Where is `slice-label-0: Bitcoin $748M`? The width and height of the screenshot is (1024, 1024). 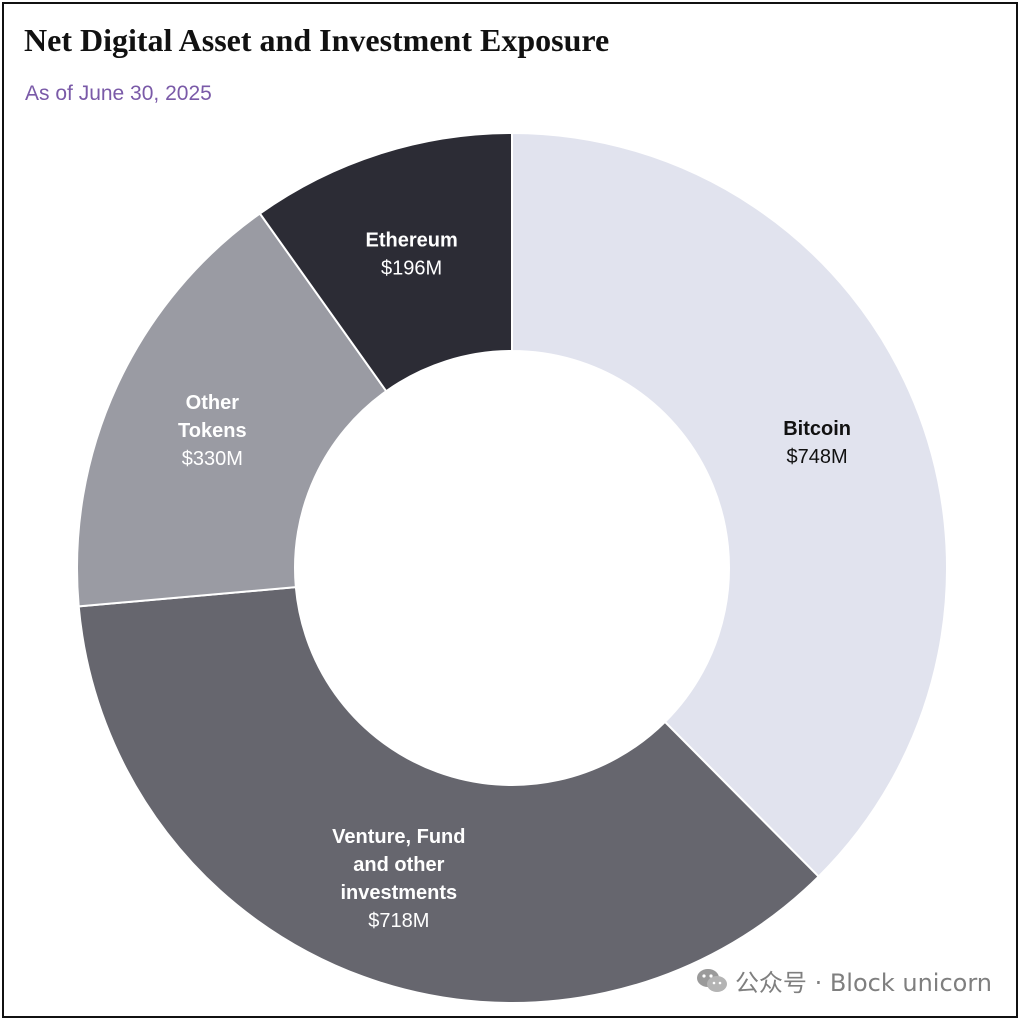
slice-label-0: Bitcoin $748M is located at coordinates (817, 443).